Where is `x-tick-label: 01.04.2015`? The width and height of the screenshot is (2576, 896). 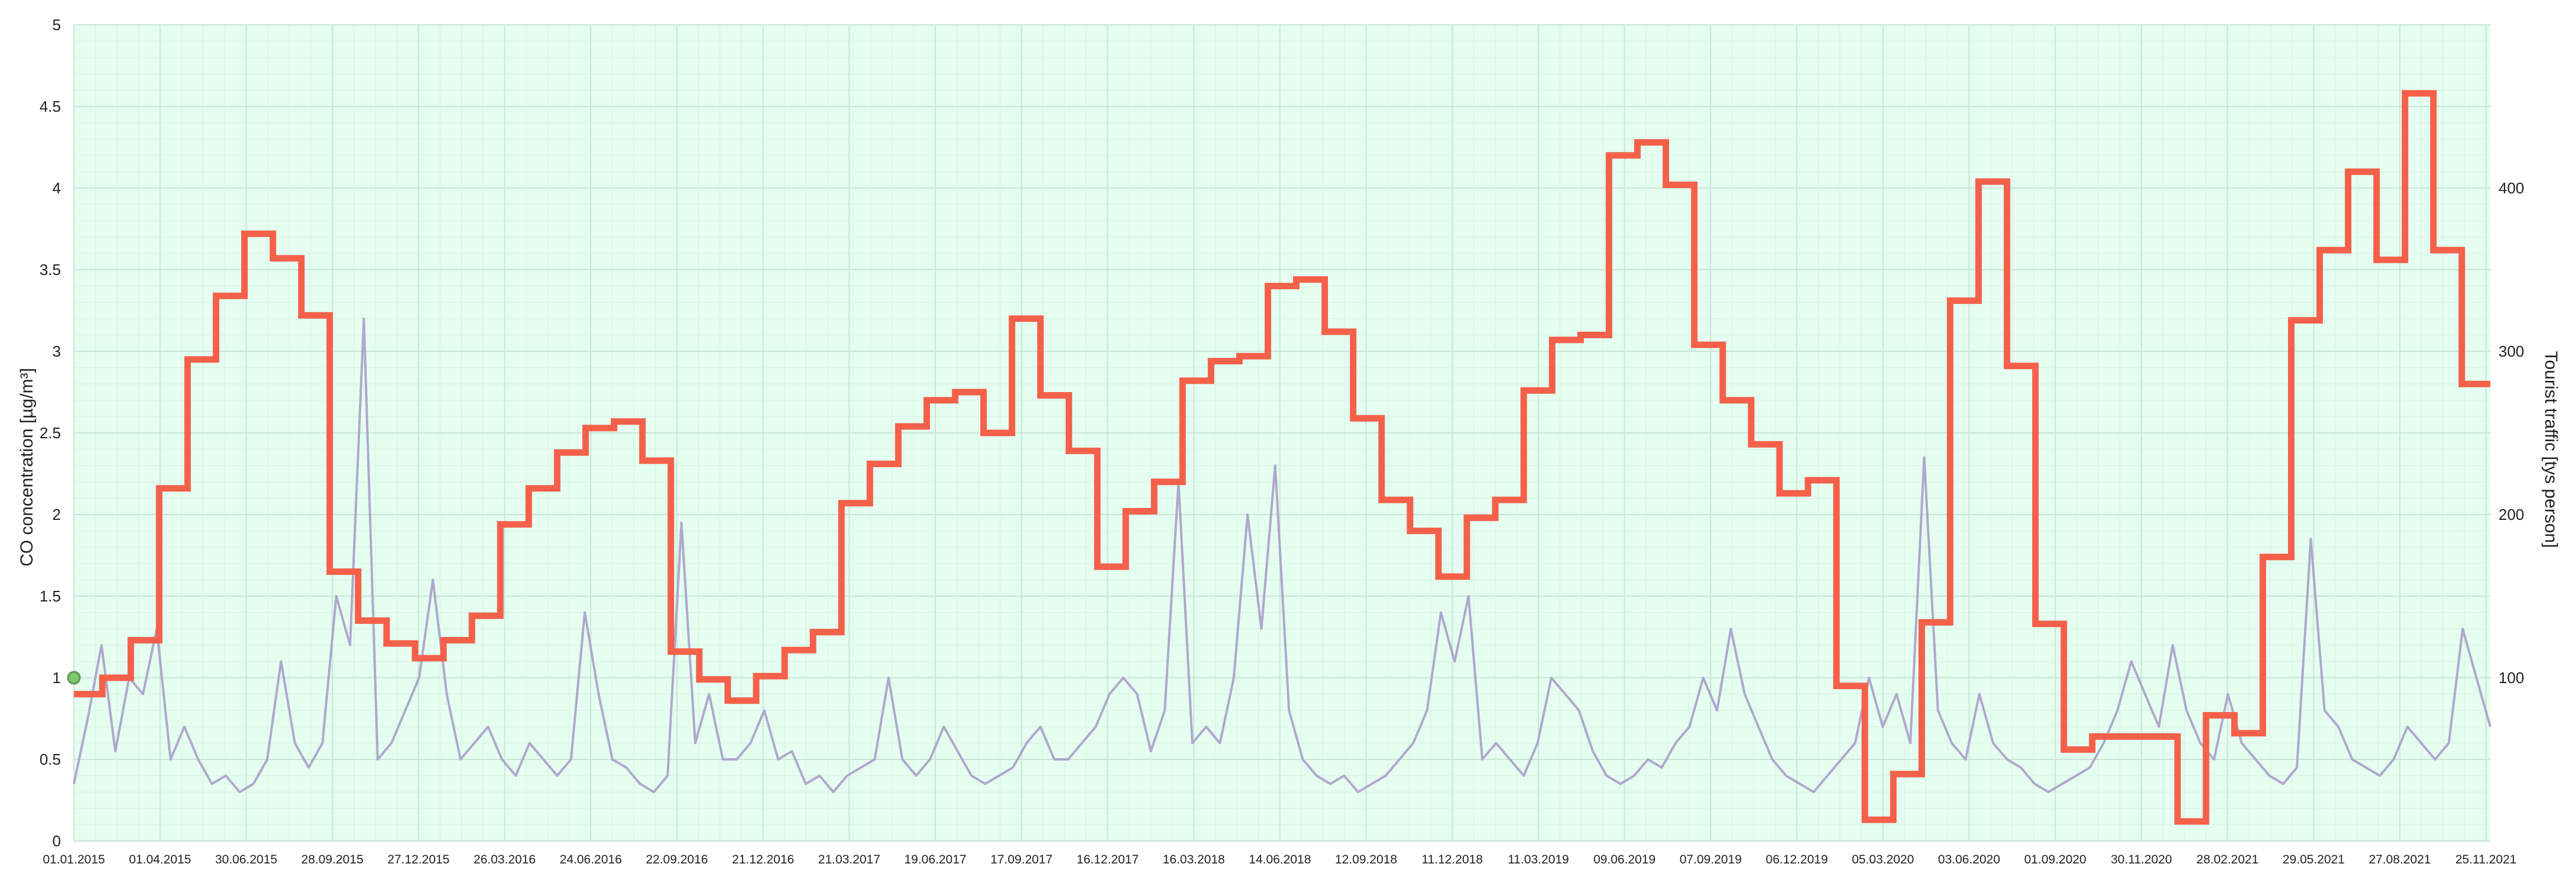 x-tick-label: 01.04.2015 is located at coordinates (160, 859).